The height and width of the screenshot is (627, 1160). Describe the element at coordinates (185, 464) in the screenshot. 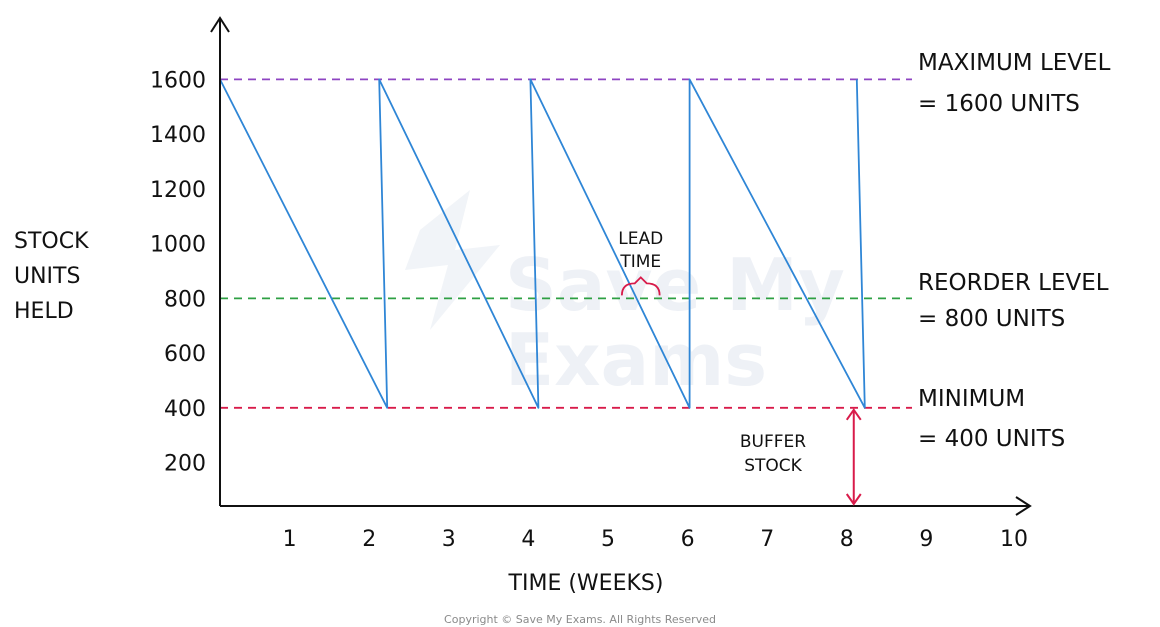

I see `y-tick-label-200: 200` at that location.